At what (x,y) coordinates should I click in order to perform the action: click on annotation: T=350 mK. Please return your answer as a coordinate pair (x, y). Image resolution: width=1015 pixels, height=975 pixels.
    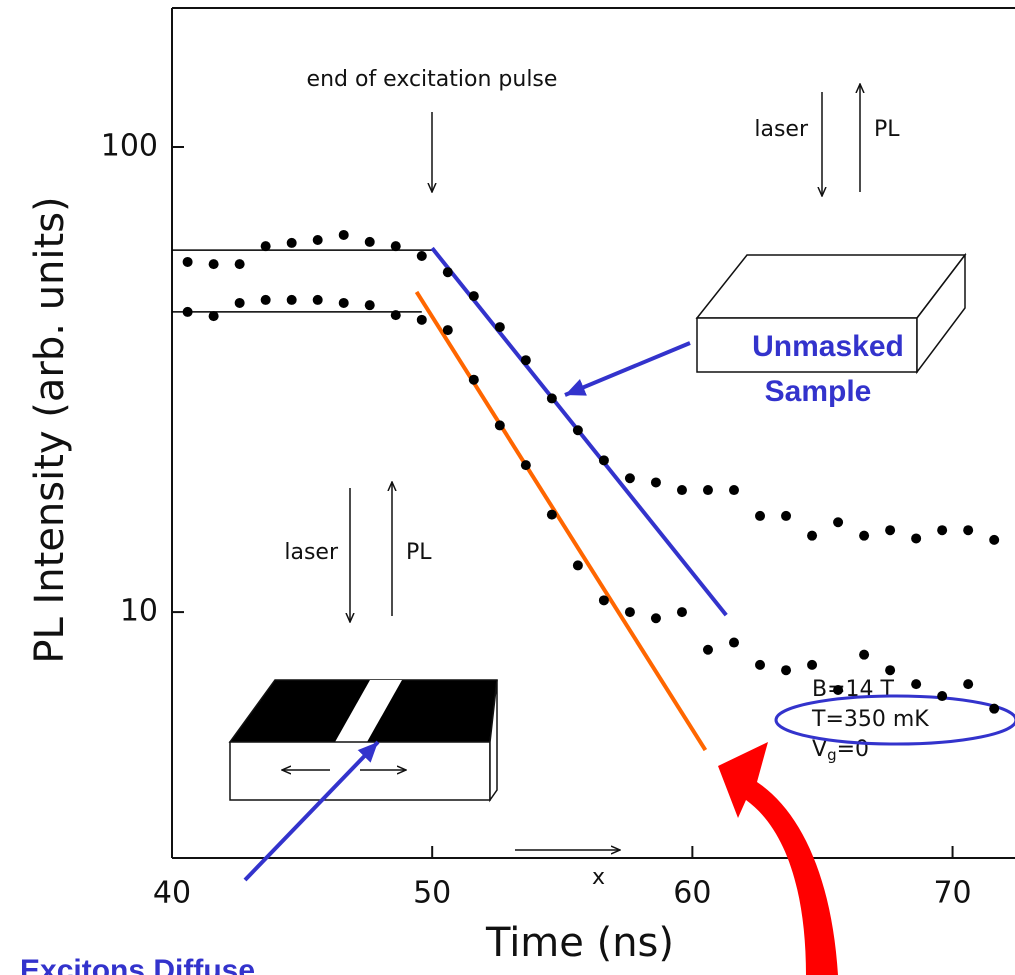
    Looking at the image, I should click on (870, 719).